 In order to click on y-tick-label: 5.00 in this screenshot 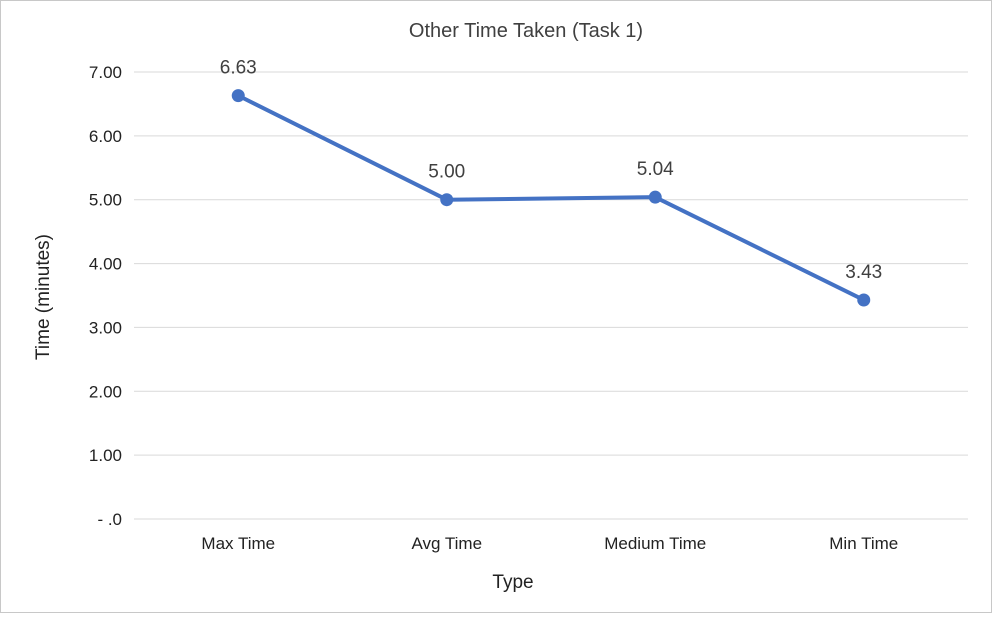, I will do `click(105, 200)`.